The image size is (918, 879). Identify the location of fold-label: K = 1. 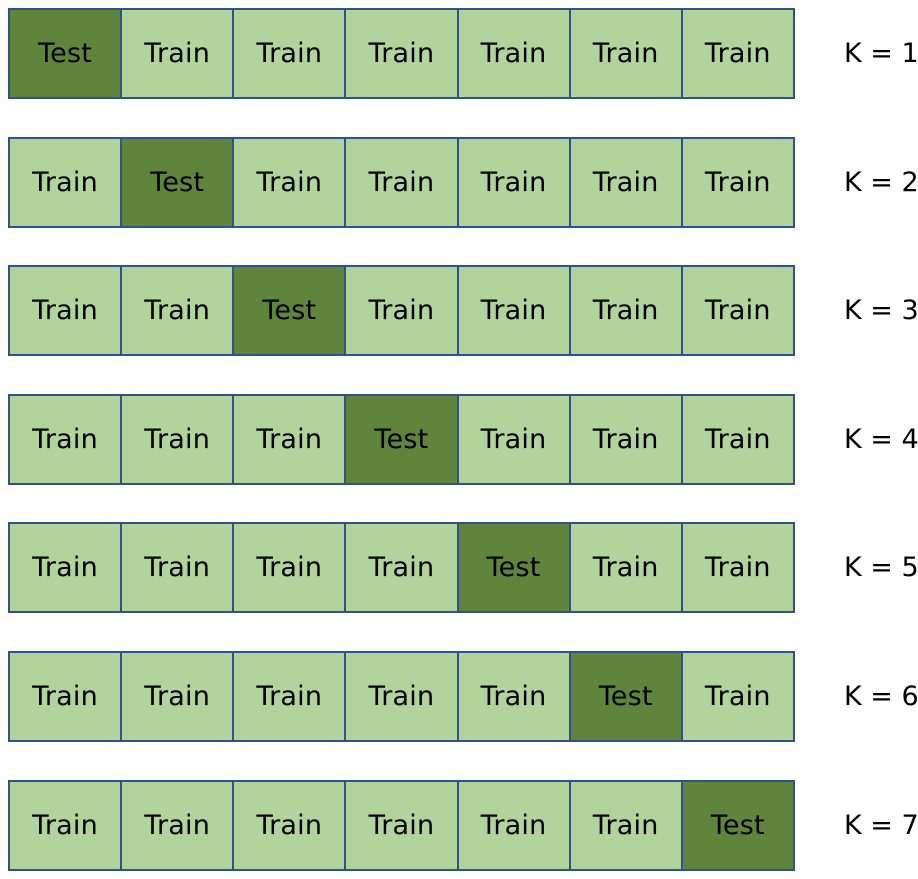
(881, 53).